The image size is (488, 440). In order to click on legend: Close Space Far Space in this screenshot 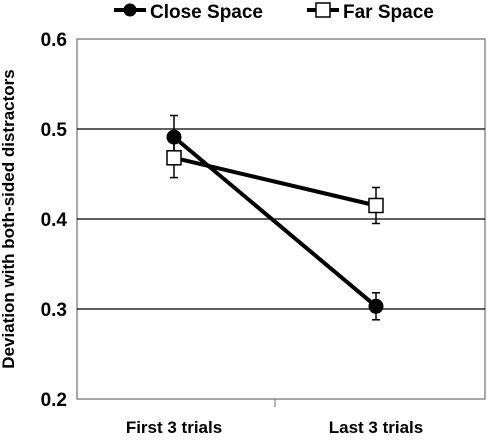, I will do `click(274, 12)`.